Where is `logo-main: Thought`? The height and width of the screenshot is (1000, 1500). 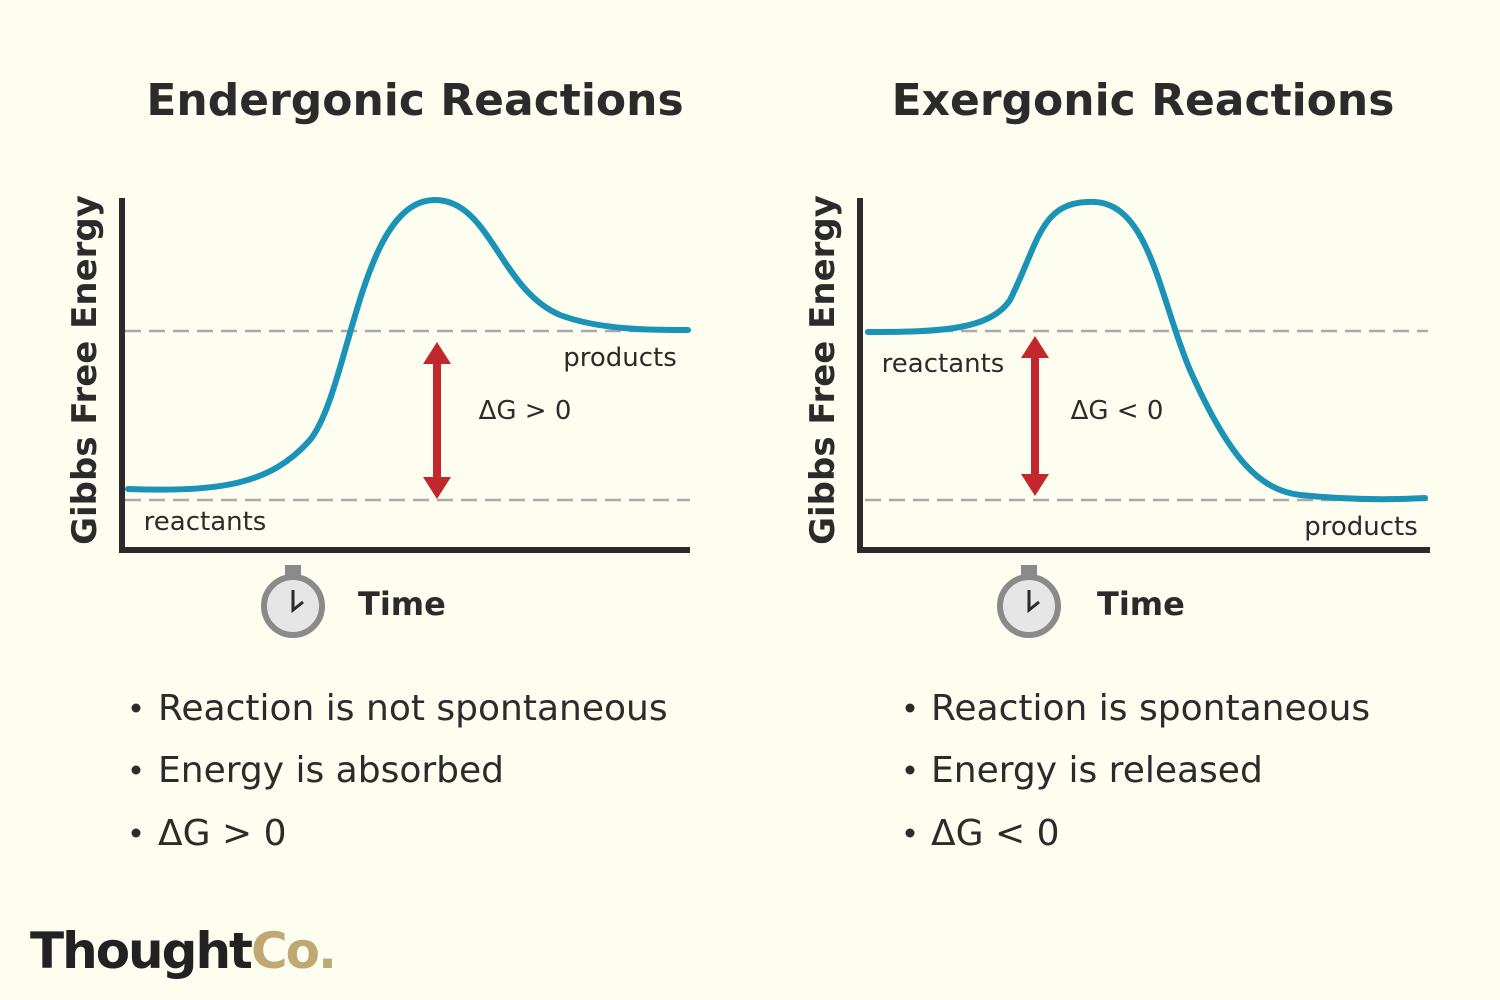 logo-main: Thought is located at coordinates (141, 951).